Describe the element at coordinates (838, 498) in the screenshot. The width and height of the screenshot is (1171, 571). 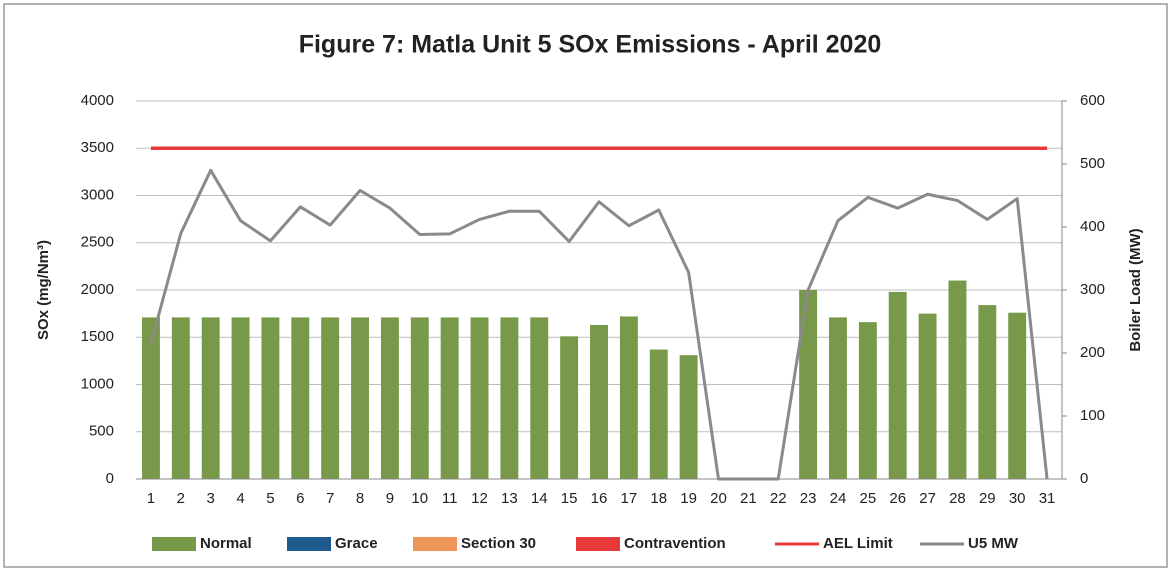
I see `x-tick-label: 24` at that location.